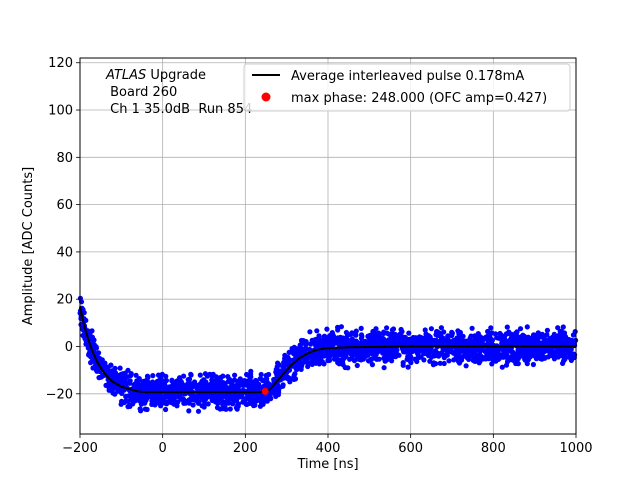  Describe the element at coordinates (419, 98) in the screenshot. I see `legend-label-max-phase: max phase: 248.000 (OFC amp=0.427)` at that location.